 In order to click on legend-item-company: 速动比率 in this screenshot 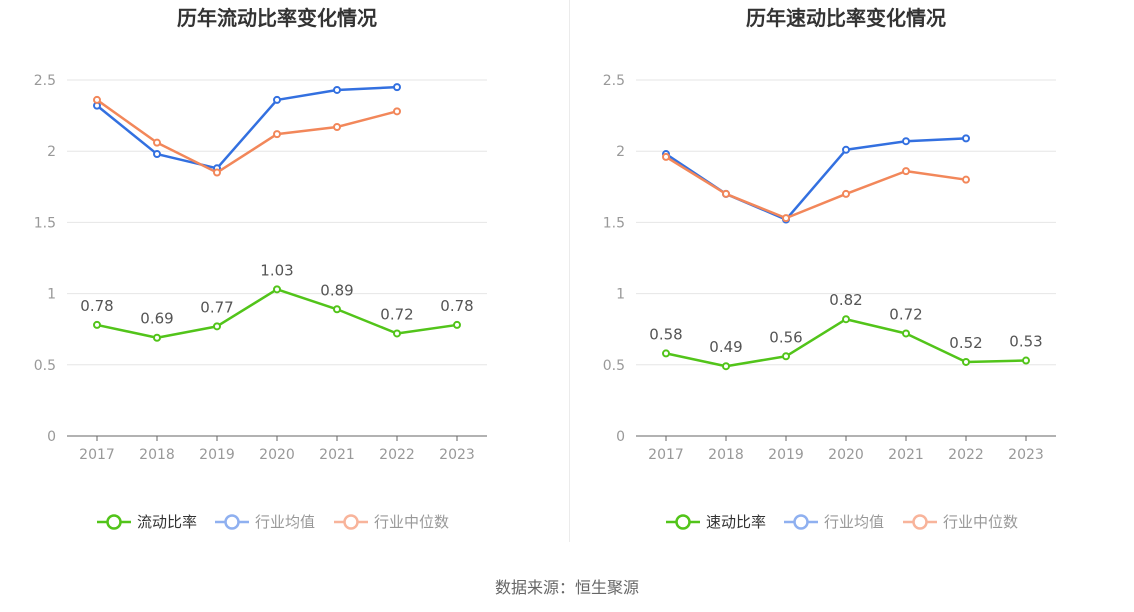, I will do `click(716, 522)`.